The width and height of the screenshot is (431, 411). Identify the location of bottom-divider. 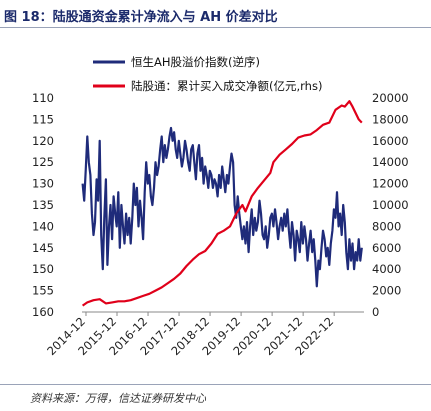
(215, 384).